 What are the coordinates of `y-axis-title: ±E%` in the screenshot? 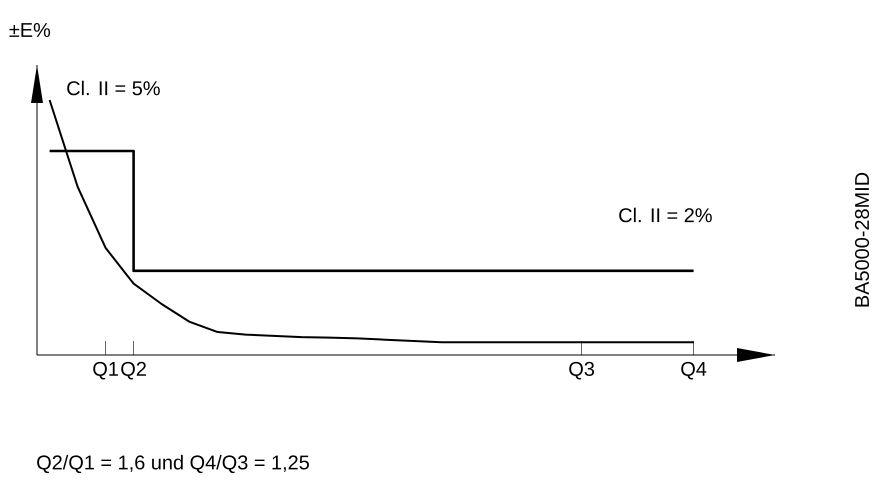 It's located at (29, 30).